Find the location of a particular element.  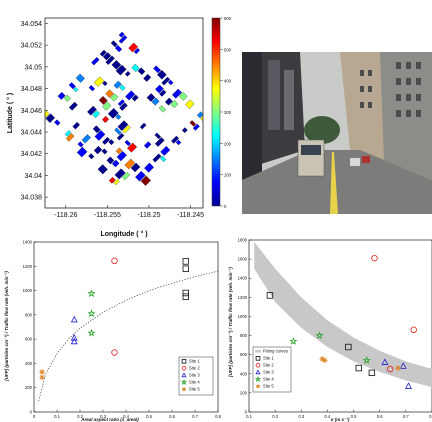

x-tick-label: 0.3 is located at coordinates (301, 416).